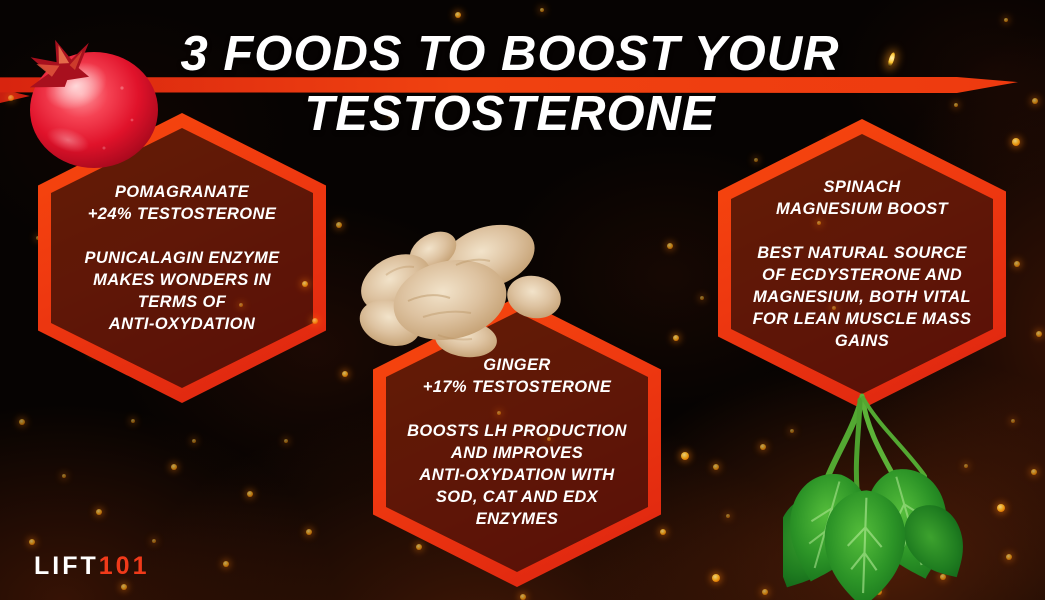 The height and width of the screenshot is (600, 1045). Describe the element at coordinates (878, 496) in the screenshot. I see `spinach-image` at that location.